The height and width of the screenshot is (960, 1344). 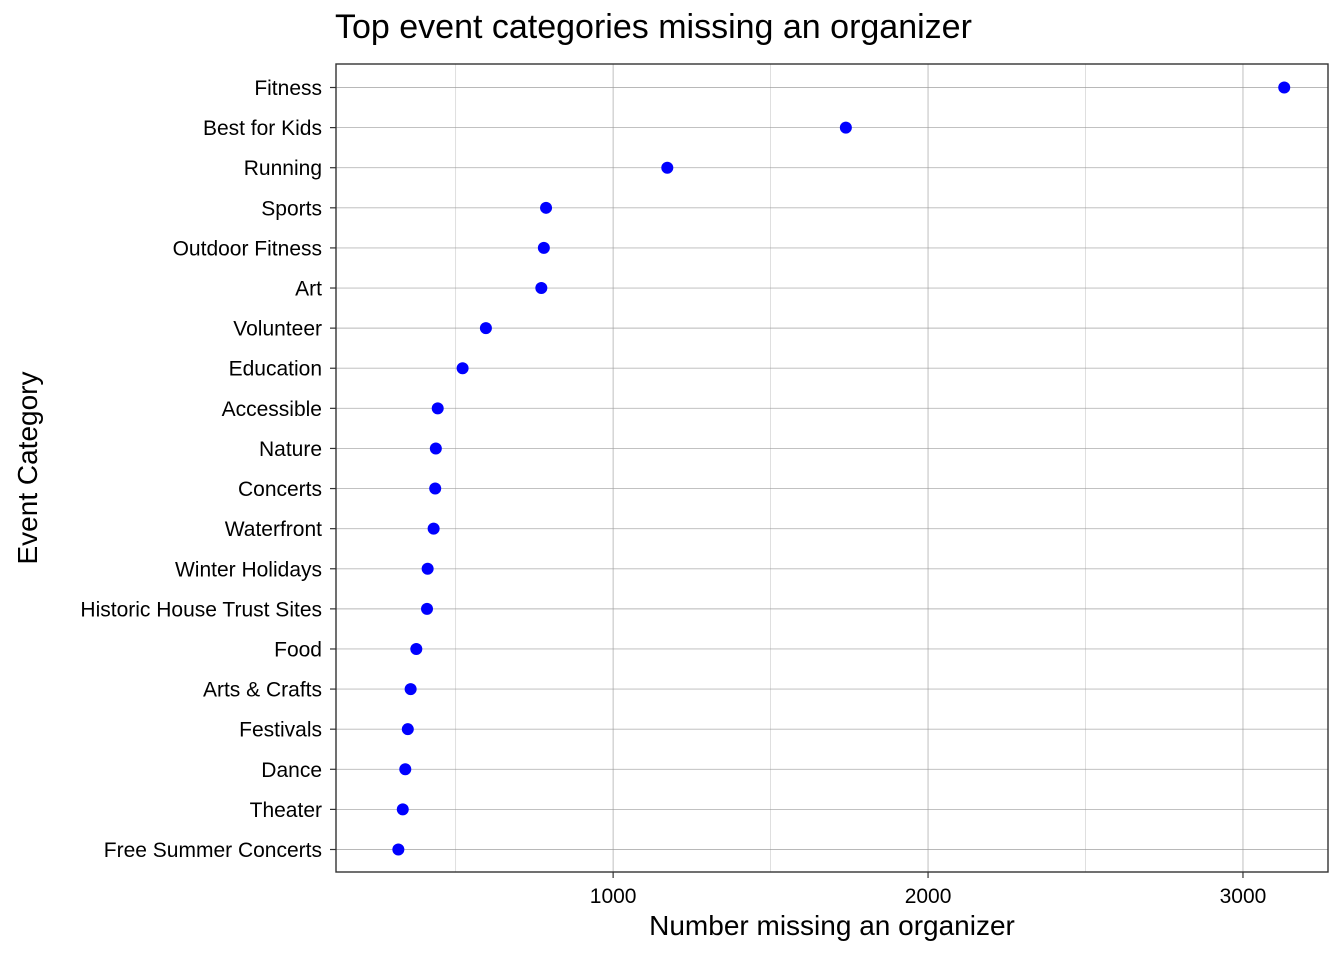 I want to click on y-tick-label: Festivals, so click(x=280, y=730).